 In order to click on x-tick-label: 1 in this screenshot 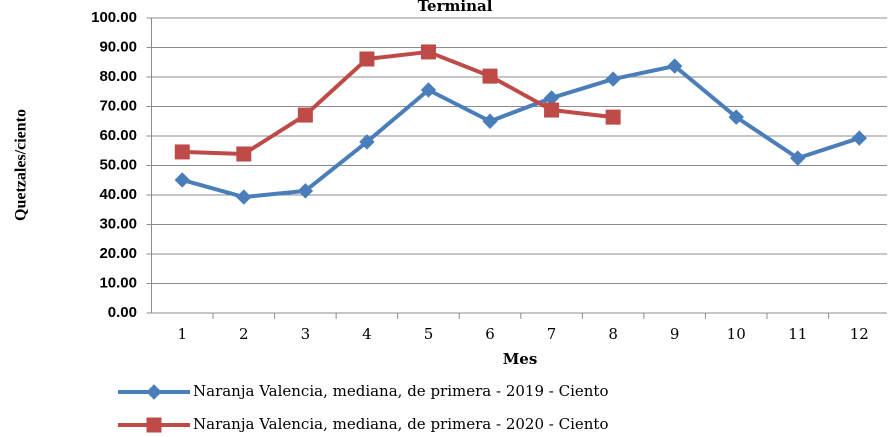, I will do `click(183, 334)`.